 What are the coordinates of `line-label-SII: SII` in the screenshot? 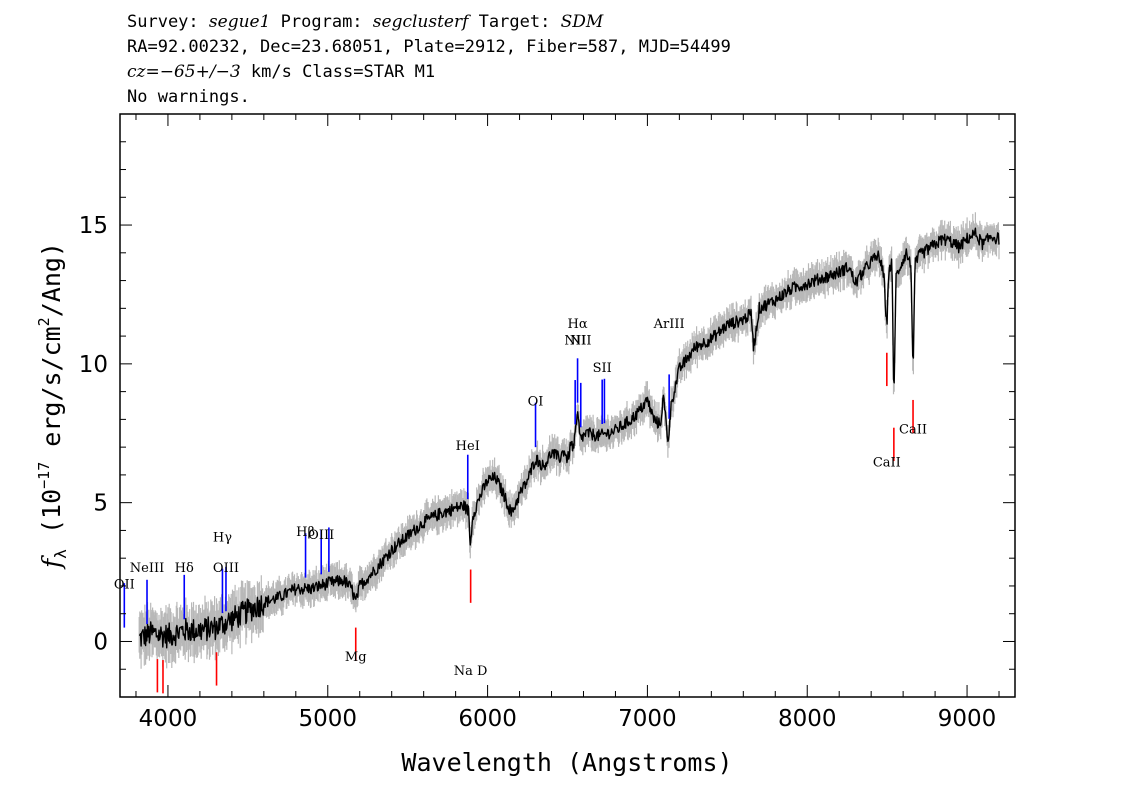 It's located at (602, 368).